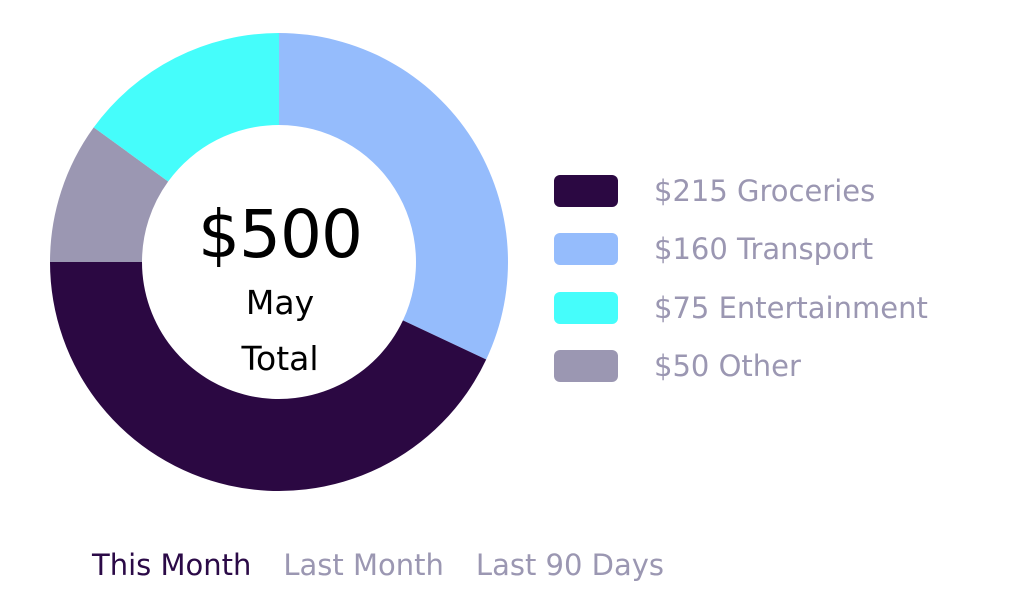 This screenshot has width=1024, height=608. I want to click on tab-this-month: This Month, so click(172, 565).